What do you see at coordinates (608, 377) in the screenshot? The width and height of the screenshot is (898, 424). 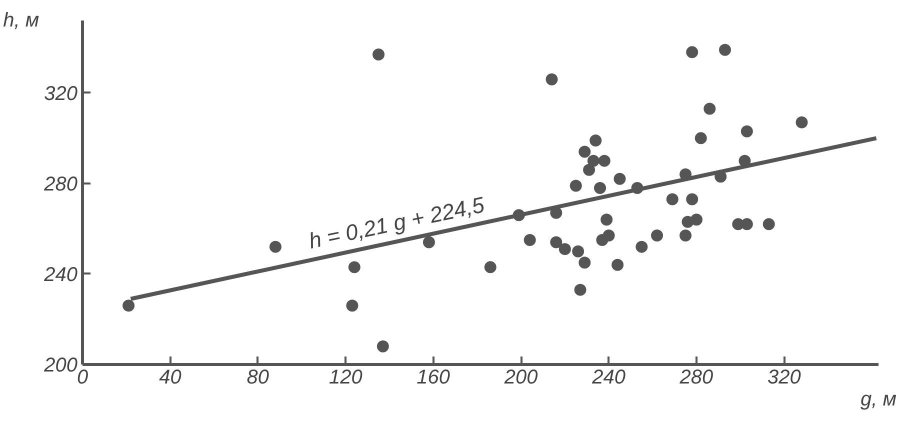 I see `x-tick-label: 240` at bounding box center [608, 377].